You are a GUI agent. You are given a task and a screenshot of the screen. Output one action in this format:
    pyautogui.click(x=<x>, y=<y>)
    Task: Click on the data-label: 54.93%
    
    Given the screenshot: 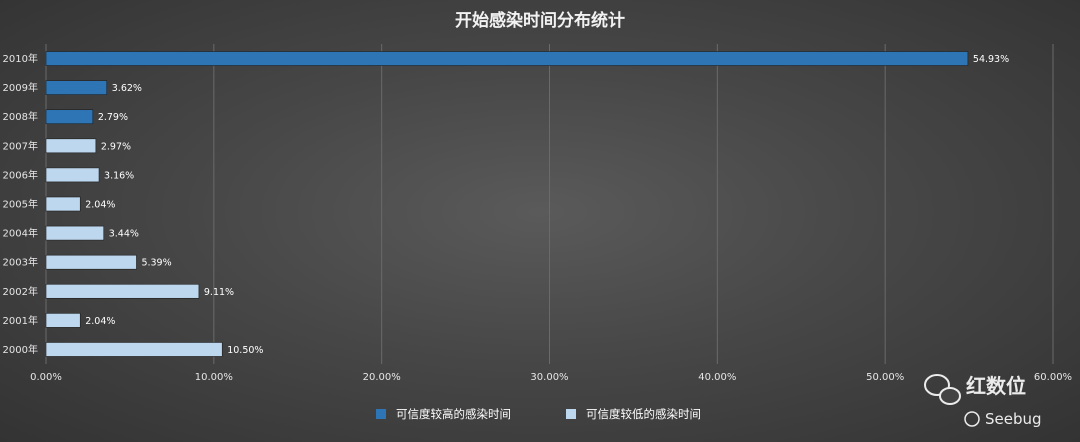 What is the action you would take?
    pyautogui.click(x=991, y=59)
    